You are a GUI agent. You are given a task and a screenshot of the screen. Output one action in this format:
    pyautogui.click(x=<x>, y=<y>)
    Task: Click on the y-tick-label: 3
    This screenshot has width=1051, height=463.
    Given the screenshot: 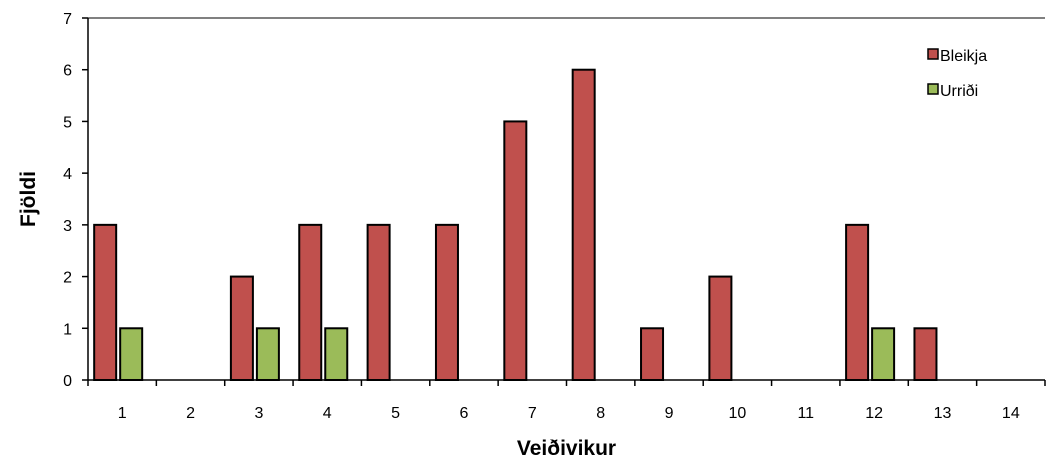 What is the action you would take?
    pyautogui.click(x=67, y=226)
    